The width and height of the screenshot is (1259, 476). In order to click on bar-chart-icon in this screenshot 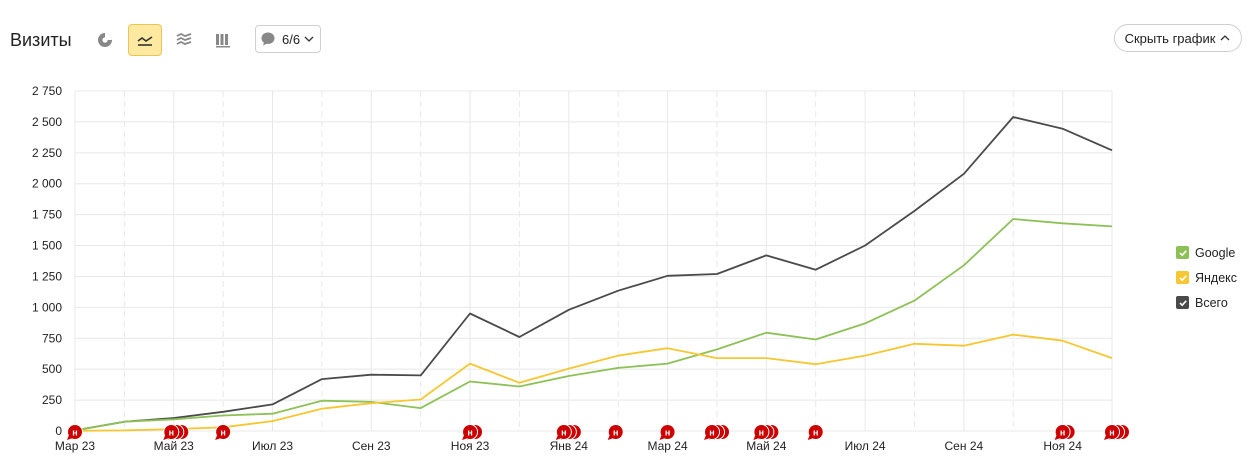, I will do `click(223, 41)`.